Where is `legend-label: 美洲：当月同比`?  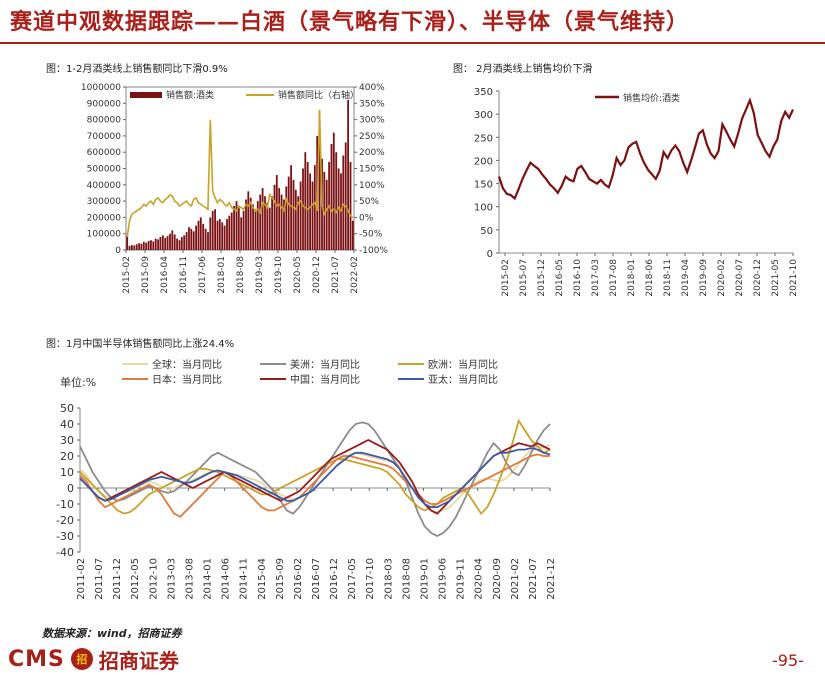 legend-label: 美洲：当月同比 is located at coordinates (325, 364).